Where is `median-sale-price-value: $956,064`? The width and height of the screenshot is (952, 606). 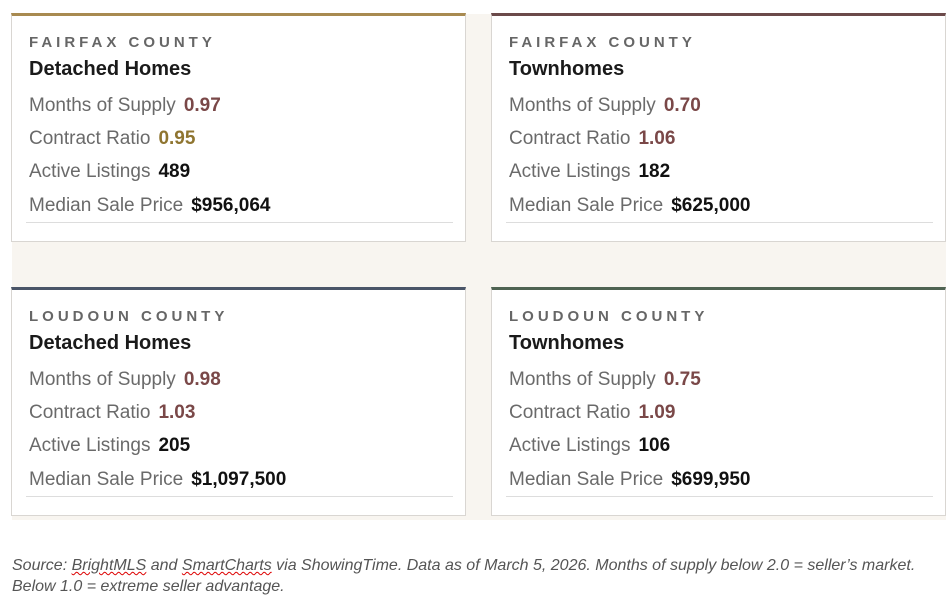 median-sale-price-value: $956,064 is located at coordinates (231, 205).